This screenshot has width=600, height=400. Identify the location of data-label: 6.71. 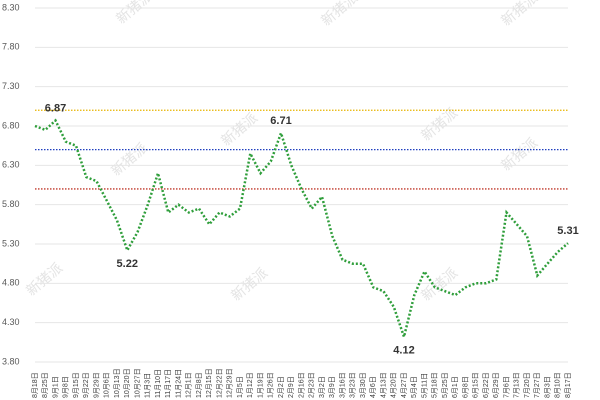
(280, 121).